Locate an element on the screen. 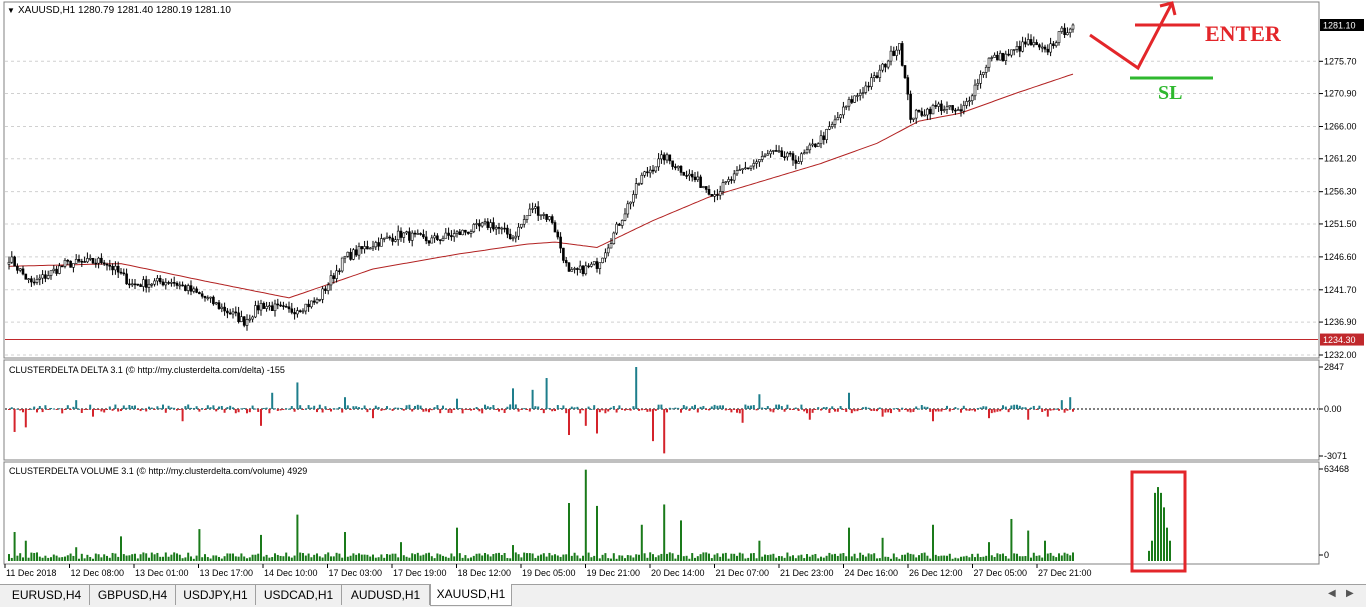  tab-usdjpy-h1: USDJPY,H1 is located at coordinates (216, 595).